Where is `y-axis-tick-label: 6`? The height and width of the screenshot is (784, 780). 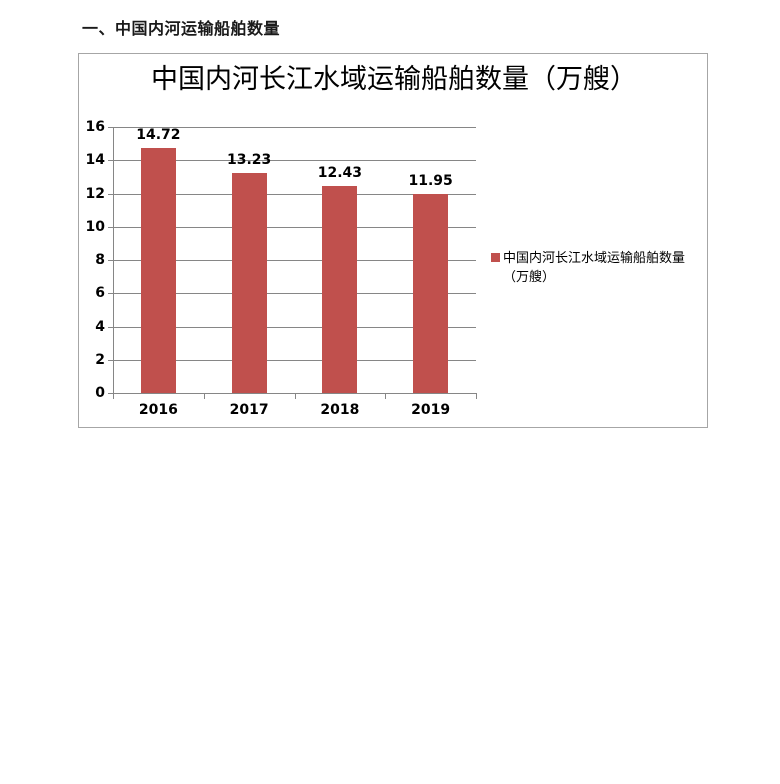
y-axis-tick-label: 6 is located at coordinates (100, 293).